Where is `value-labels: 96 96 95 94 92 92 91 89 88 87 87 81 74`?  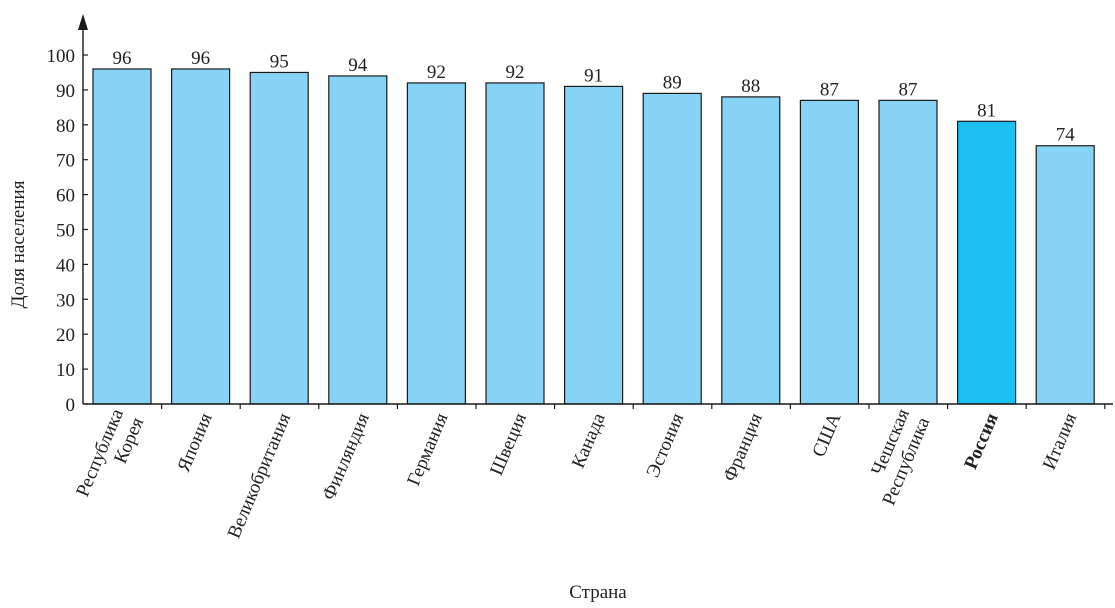
value-labels: 96 96 95 94 92 92 91 89 88 87 87 81 74 is located at coordinates (594, 97).